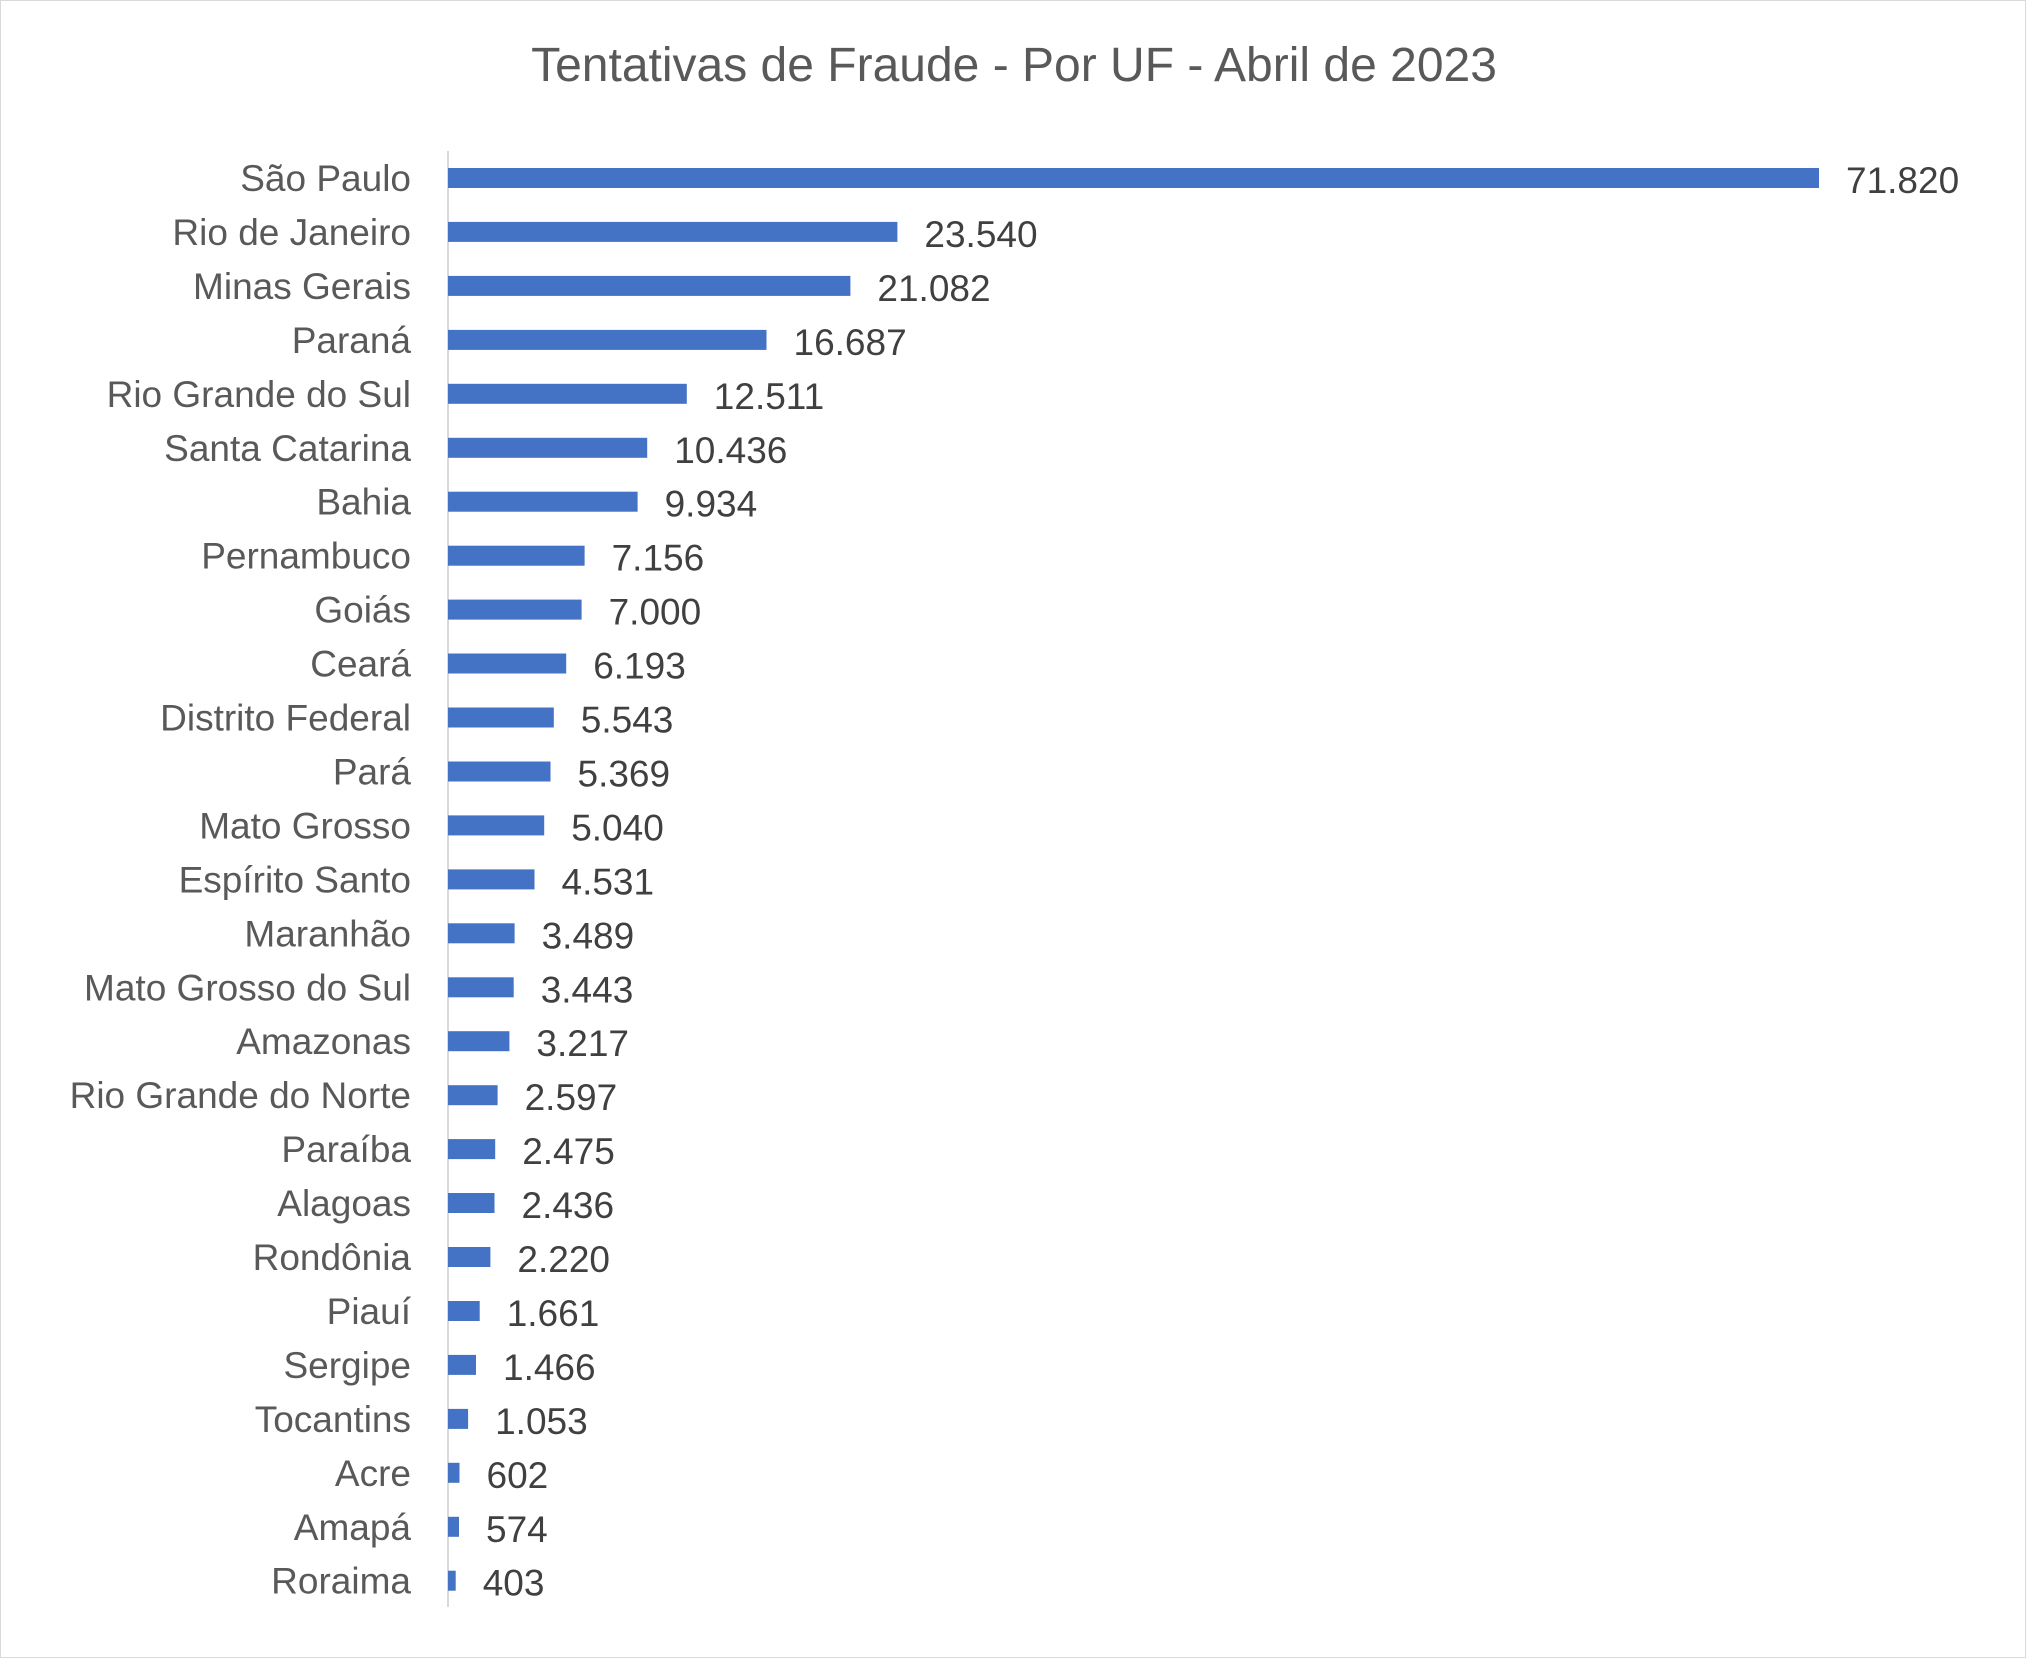 This screenshot has width=2026, height=1659. I want to click on category-label-24: Acre, so click(373, 1473).